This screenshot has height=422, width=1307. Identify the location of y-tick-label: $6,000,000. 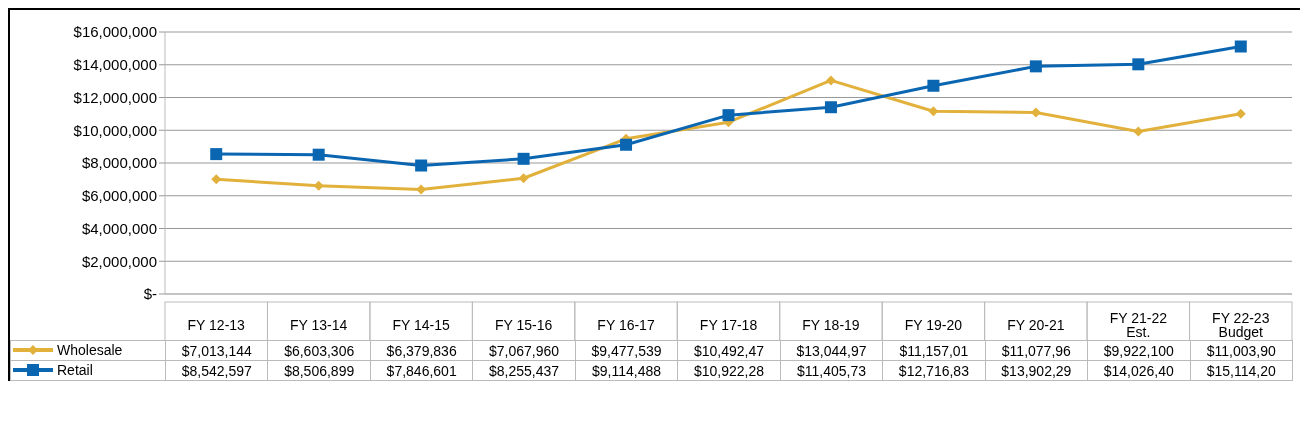
(119, 196).